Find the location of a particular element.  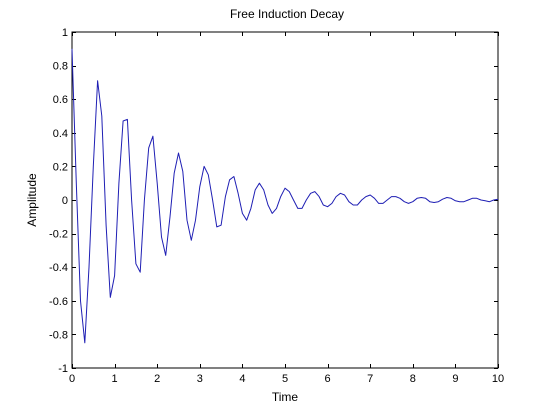

y-tick-label: 1 is located at coordinates (65, 33).